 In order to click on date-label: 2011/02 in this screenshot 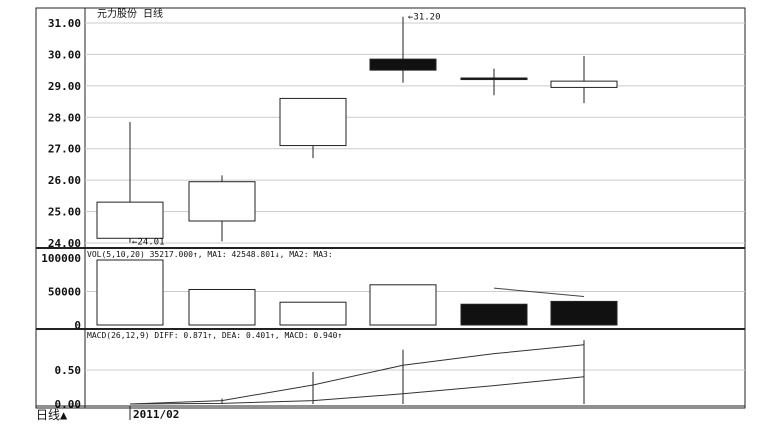, I will do `click(156, 414)`.